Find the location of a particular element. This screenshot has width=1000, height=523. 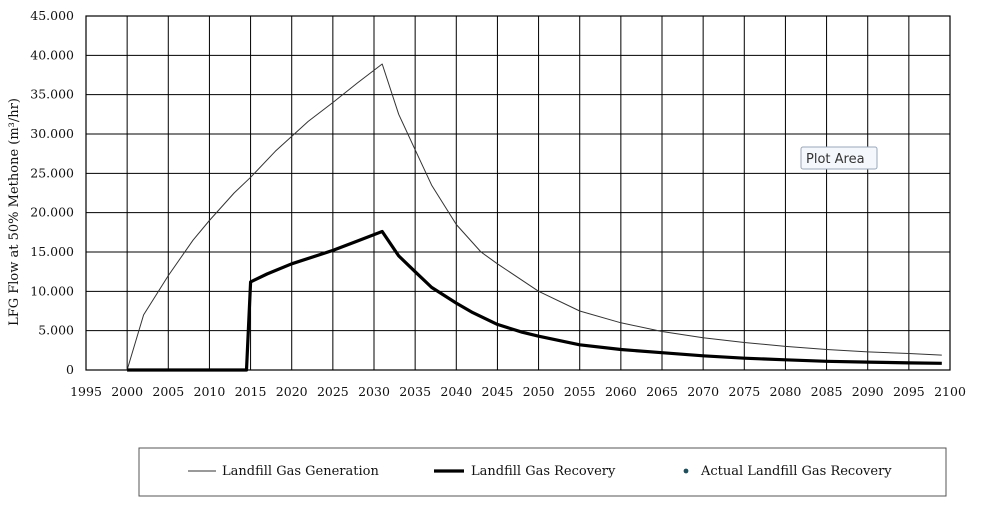

y-tick-label: 45.000 is located at coordinates (52, 15).